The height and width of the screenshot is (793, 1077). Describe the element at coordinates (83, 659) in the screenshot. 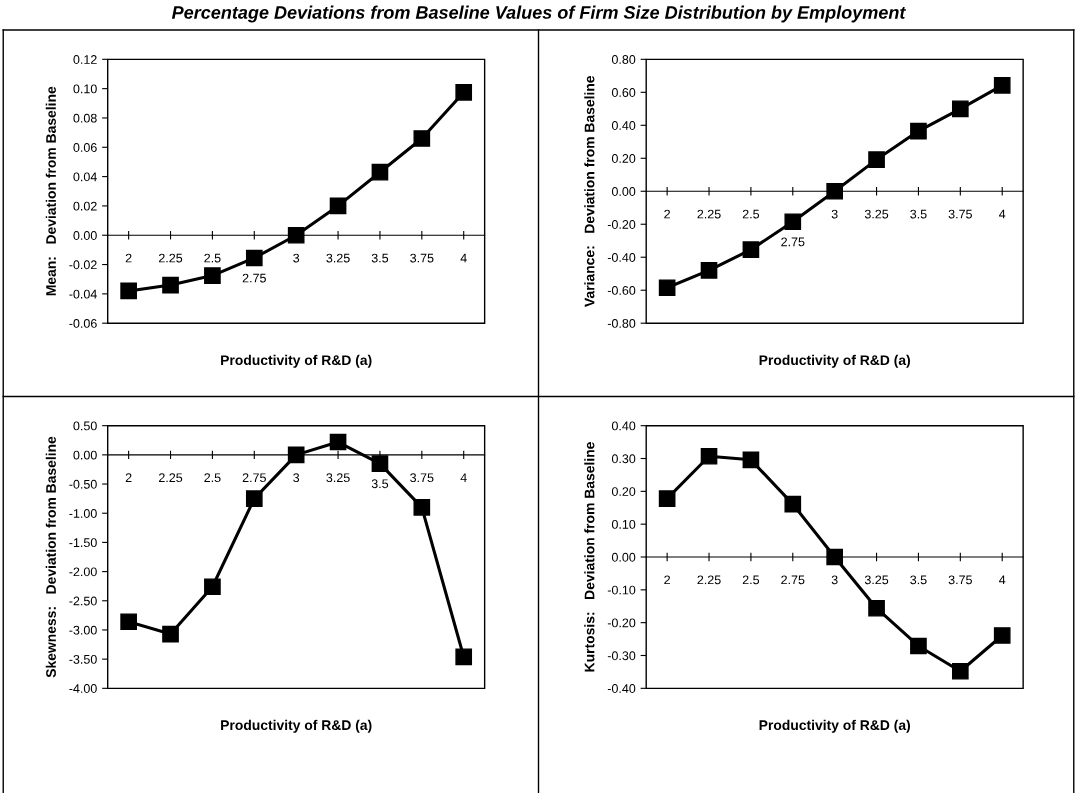

I see `y-tick-label: -3.50` at that location.